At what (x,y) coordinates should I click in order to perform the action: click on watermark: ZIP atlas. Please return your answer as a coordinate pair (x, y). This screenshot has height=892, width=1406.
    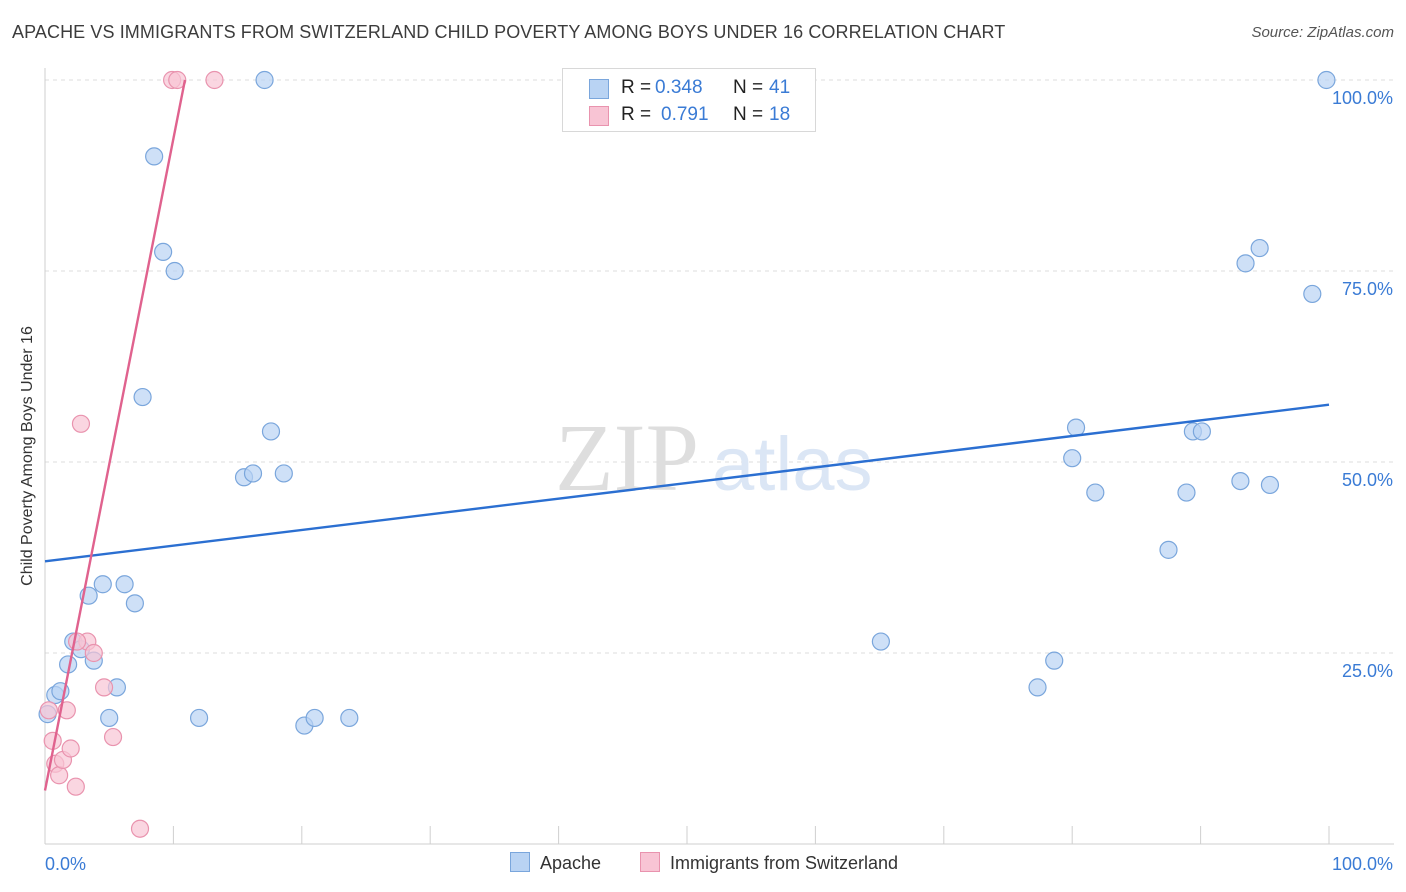
    Looking at the image, I should click on (714, 457).